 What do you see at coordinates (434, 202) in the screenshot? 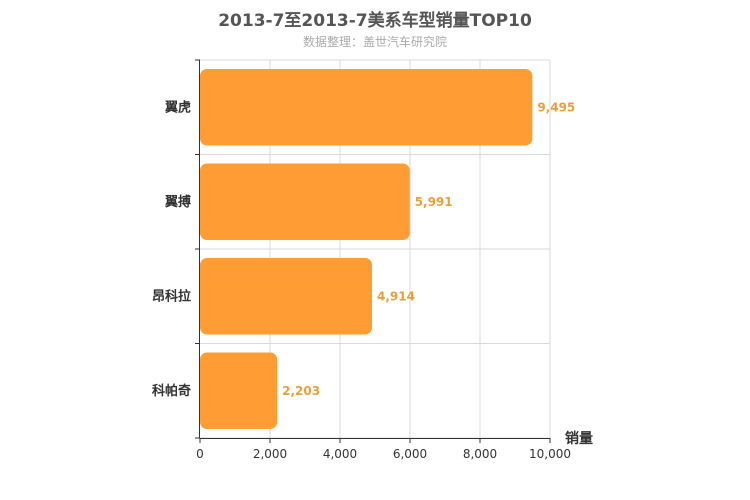
I see `data-label: 5,991` at bounding box center [434, 202].